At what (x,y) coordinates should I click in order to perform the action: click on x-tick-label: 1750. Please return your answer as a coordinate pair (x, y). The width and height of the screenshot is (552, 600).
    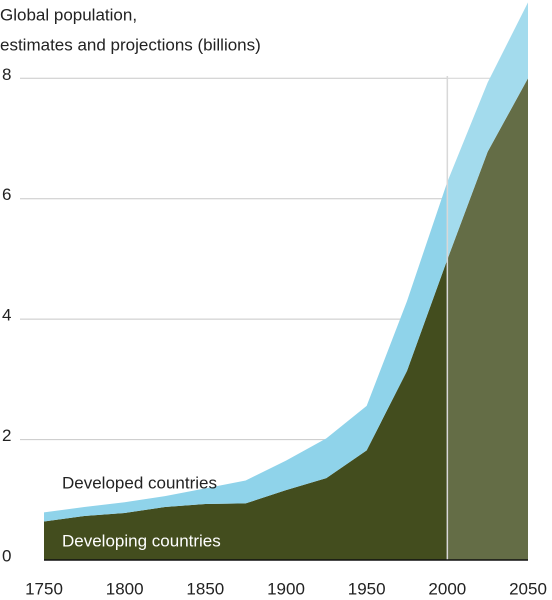
    Looking at the image, I should click on (44, 588).